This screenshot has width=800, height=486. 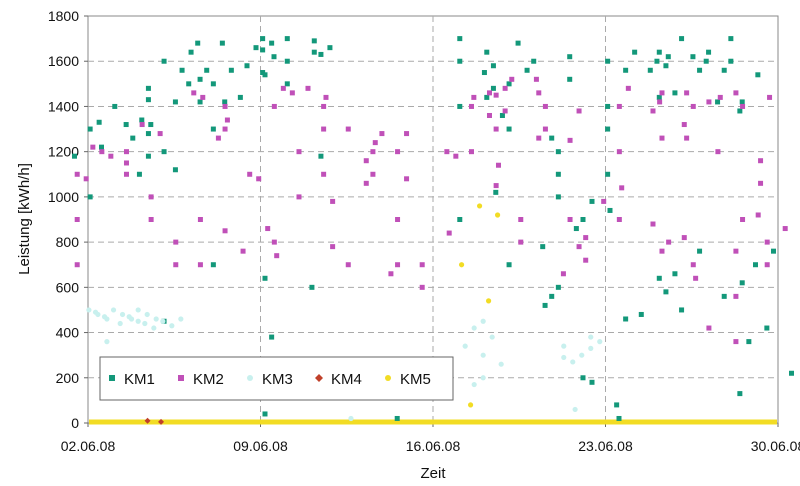 What do you see at coordinates (24, 219) in the screenshot?
I see `y-axis-title: Leistung [kWh/h]` at bounding box center [24, 219].